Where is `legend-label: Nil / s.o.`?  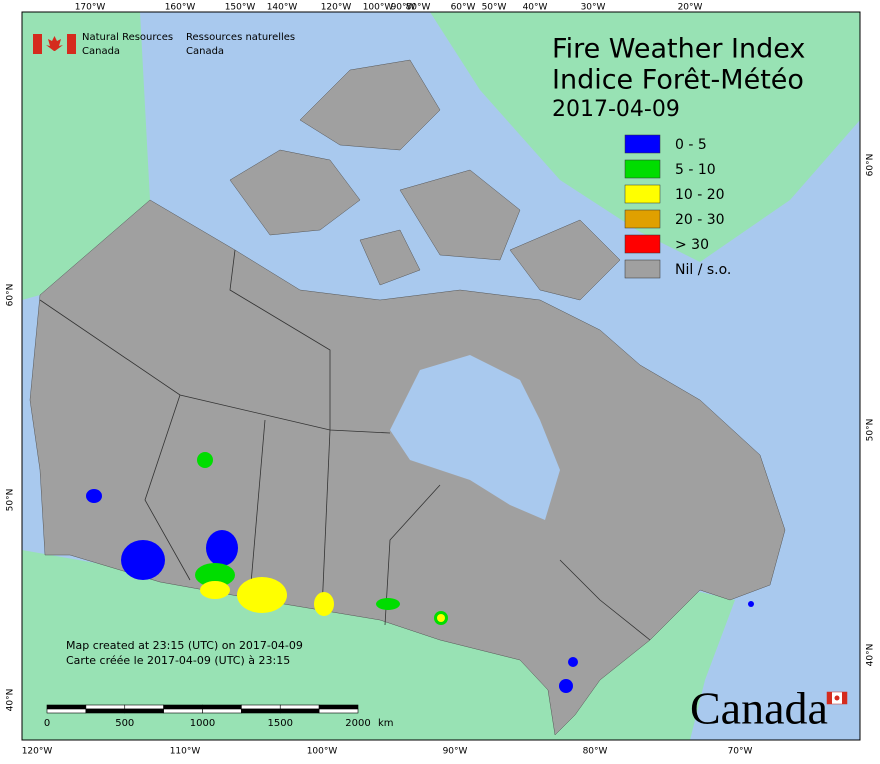
legend-label: Nil / s.o. is located at coordinates (703, 270).